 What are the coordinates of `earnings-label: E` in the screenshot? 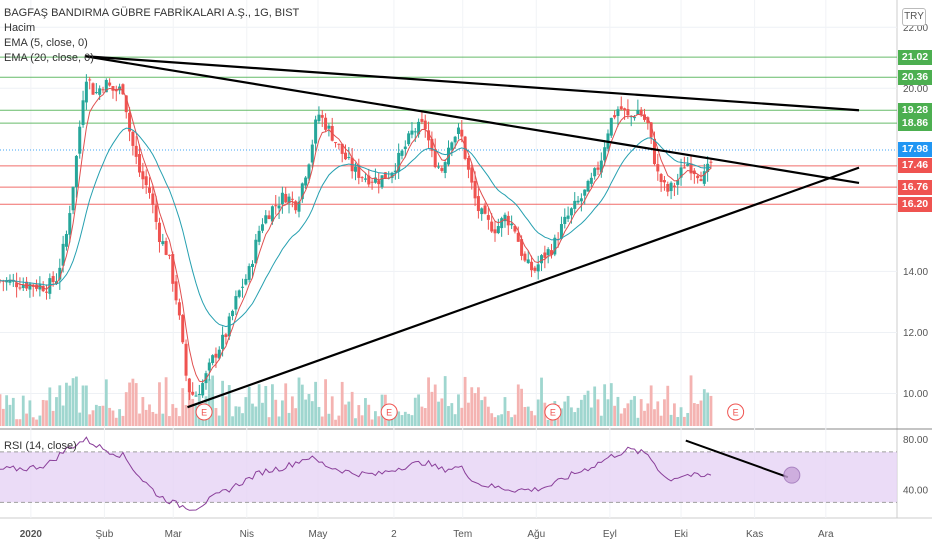 It's located at (553, 413).